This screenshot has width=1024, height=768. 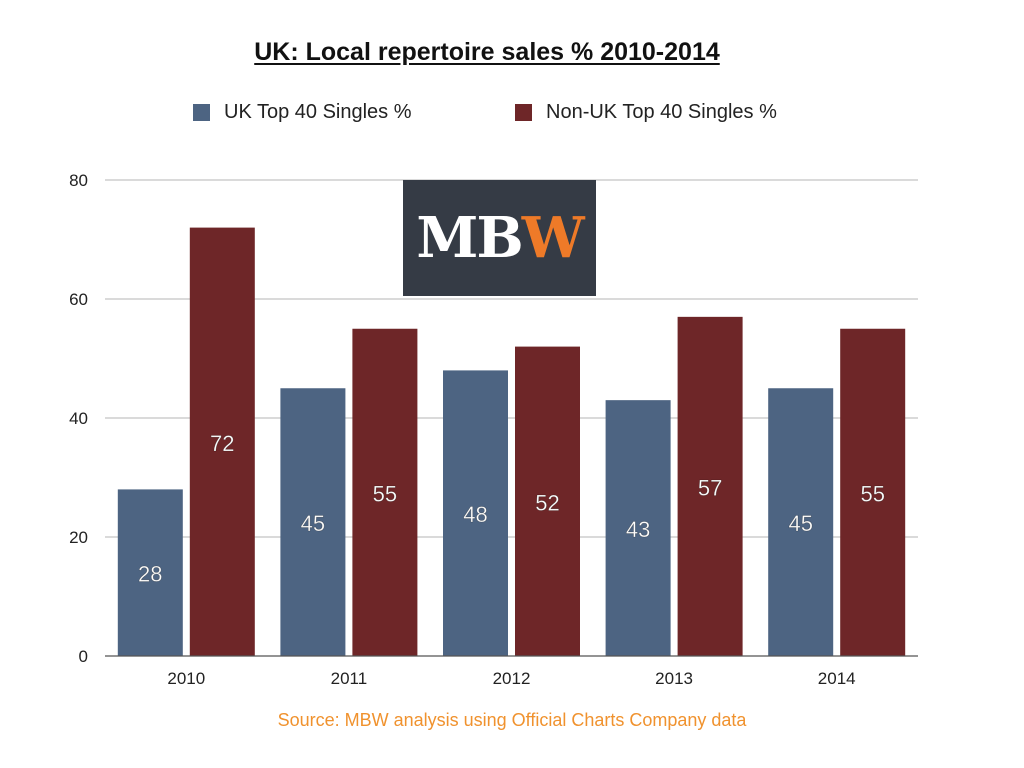 I want to click on legend-label-uk: UK Top 40 Singles %, so click(x=318, y=112).